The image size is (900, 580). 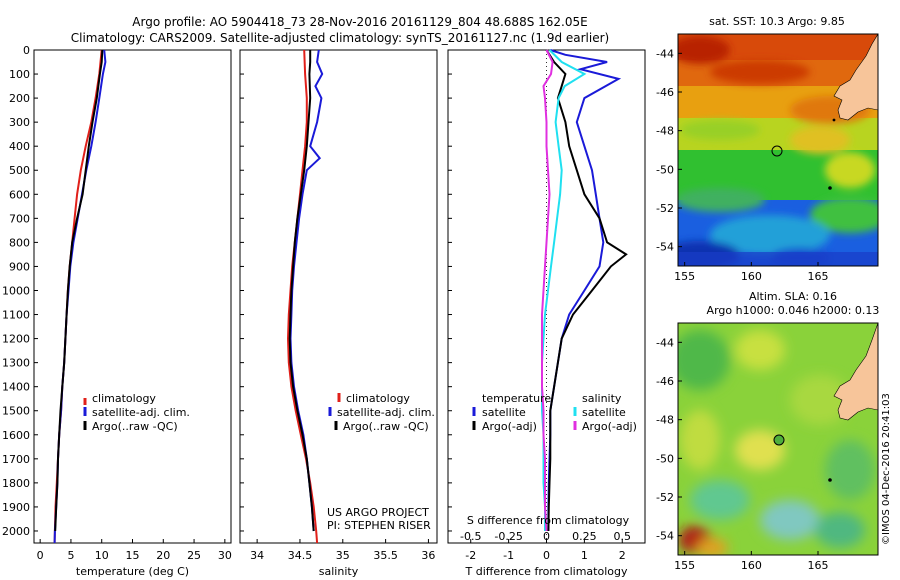 I want to click on x-tick-label: 2, so click(x=622, y=555).